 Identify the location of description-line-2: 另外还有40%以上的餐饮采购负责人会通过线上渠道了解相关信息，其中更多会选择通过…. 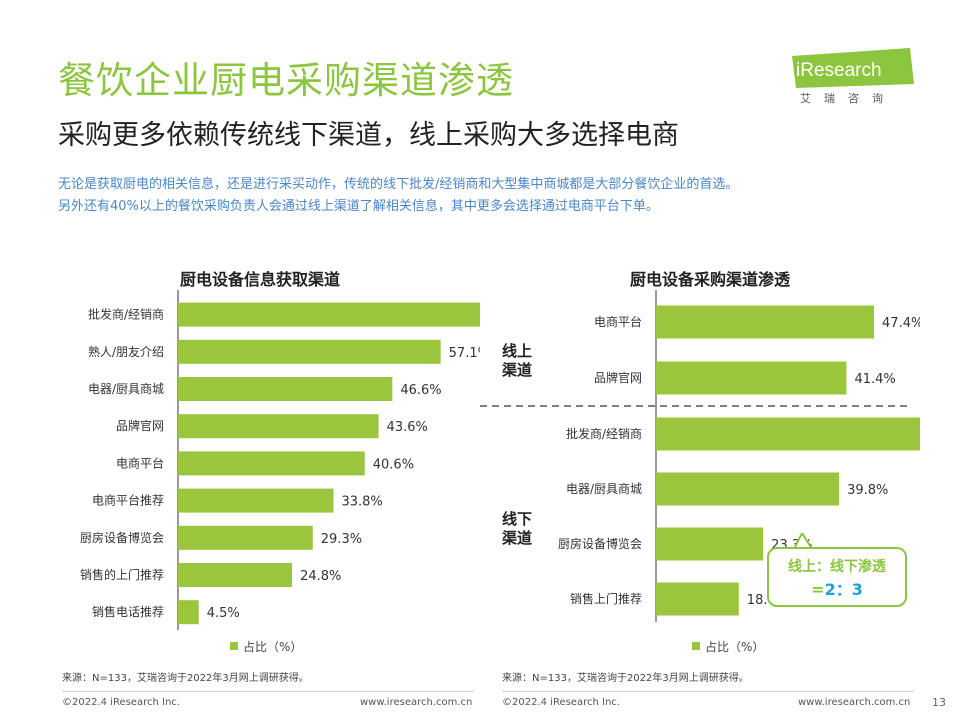
(358, 206).